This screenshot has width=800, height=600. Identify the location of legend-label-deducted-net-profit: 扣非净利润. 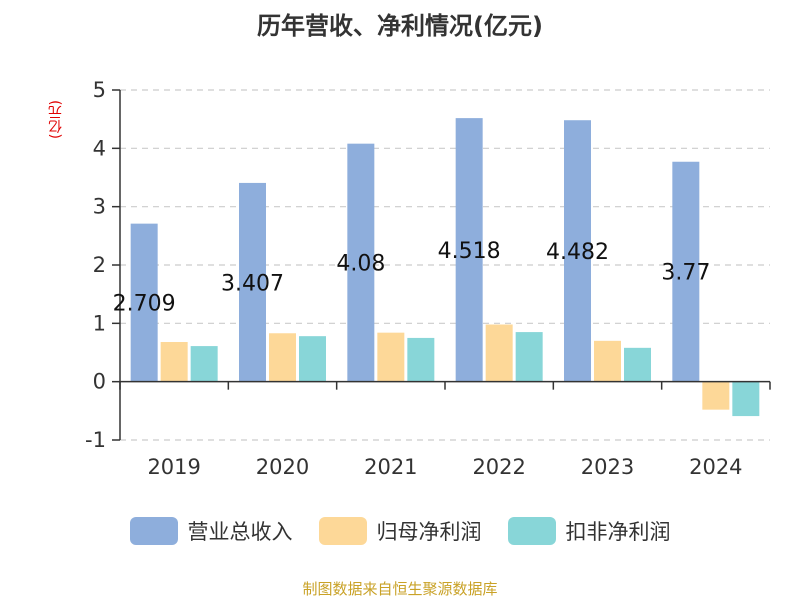
(618, 532).